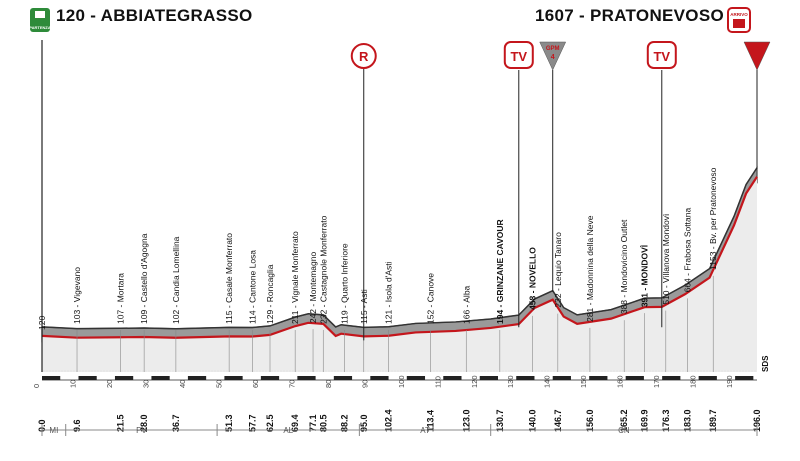  What do you see at coordinates (154, 15) in the screenshot?
I see `start-town-title: 120 - ABBIATEGRASSO` at bounding box center [154, 15].